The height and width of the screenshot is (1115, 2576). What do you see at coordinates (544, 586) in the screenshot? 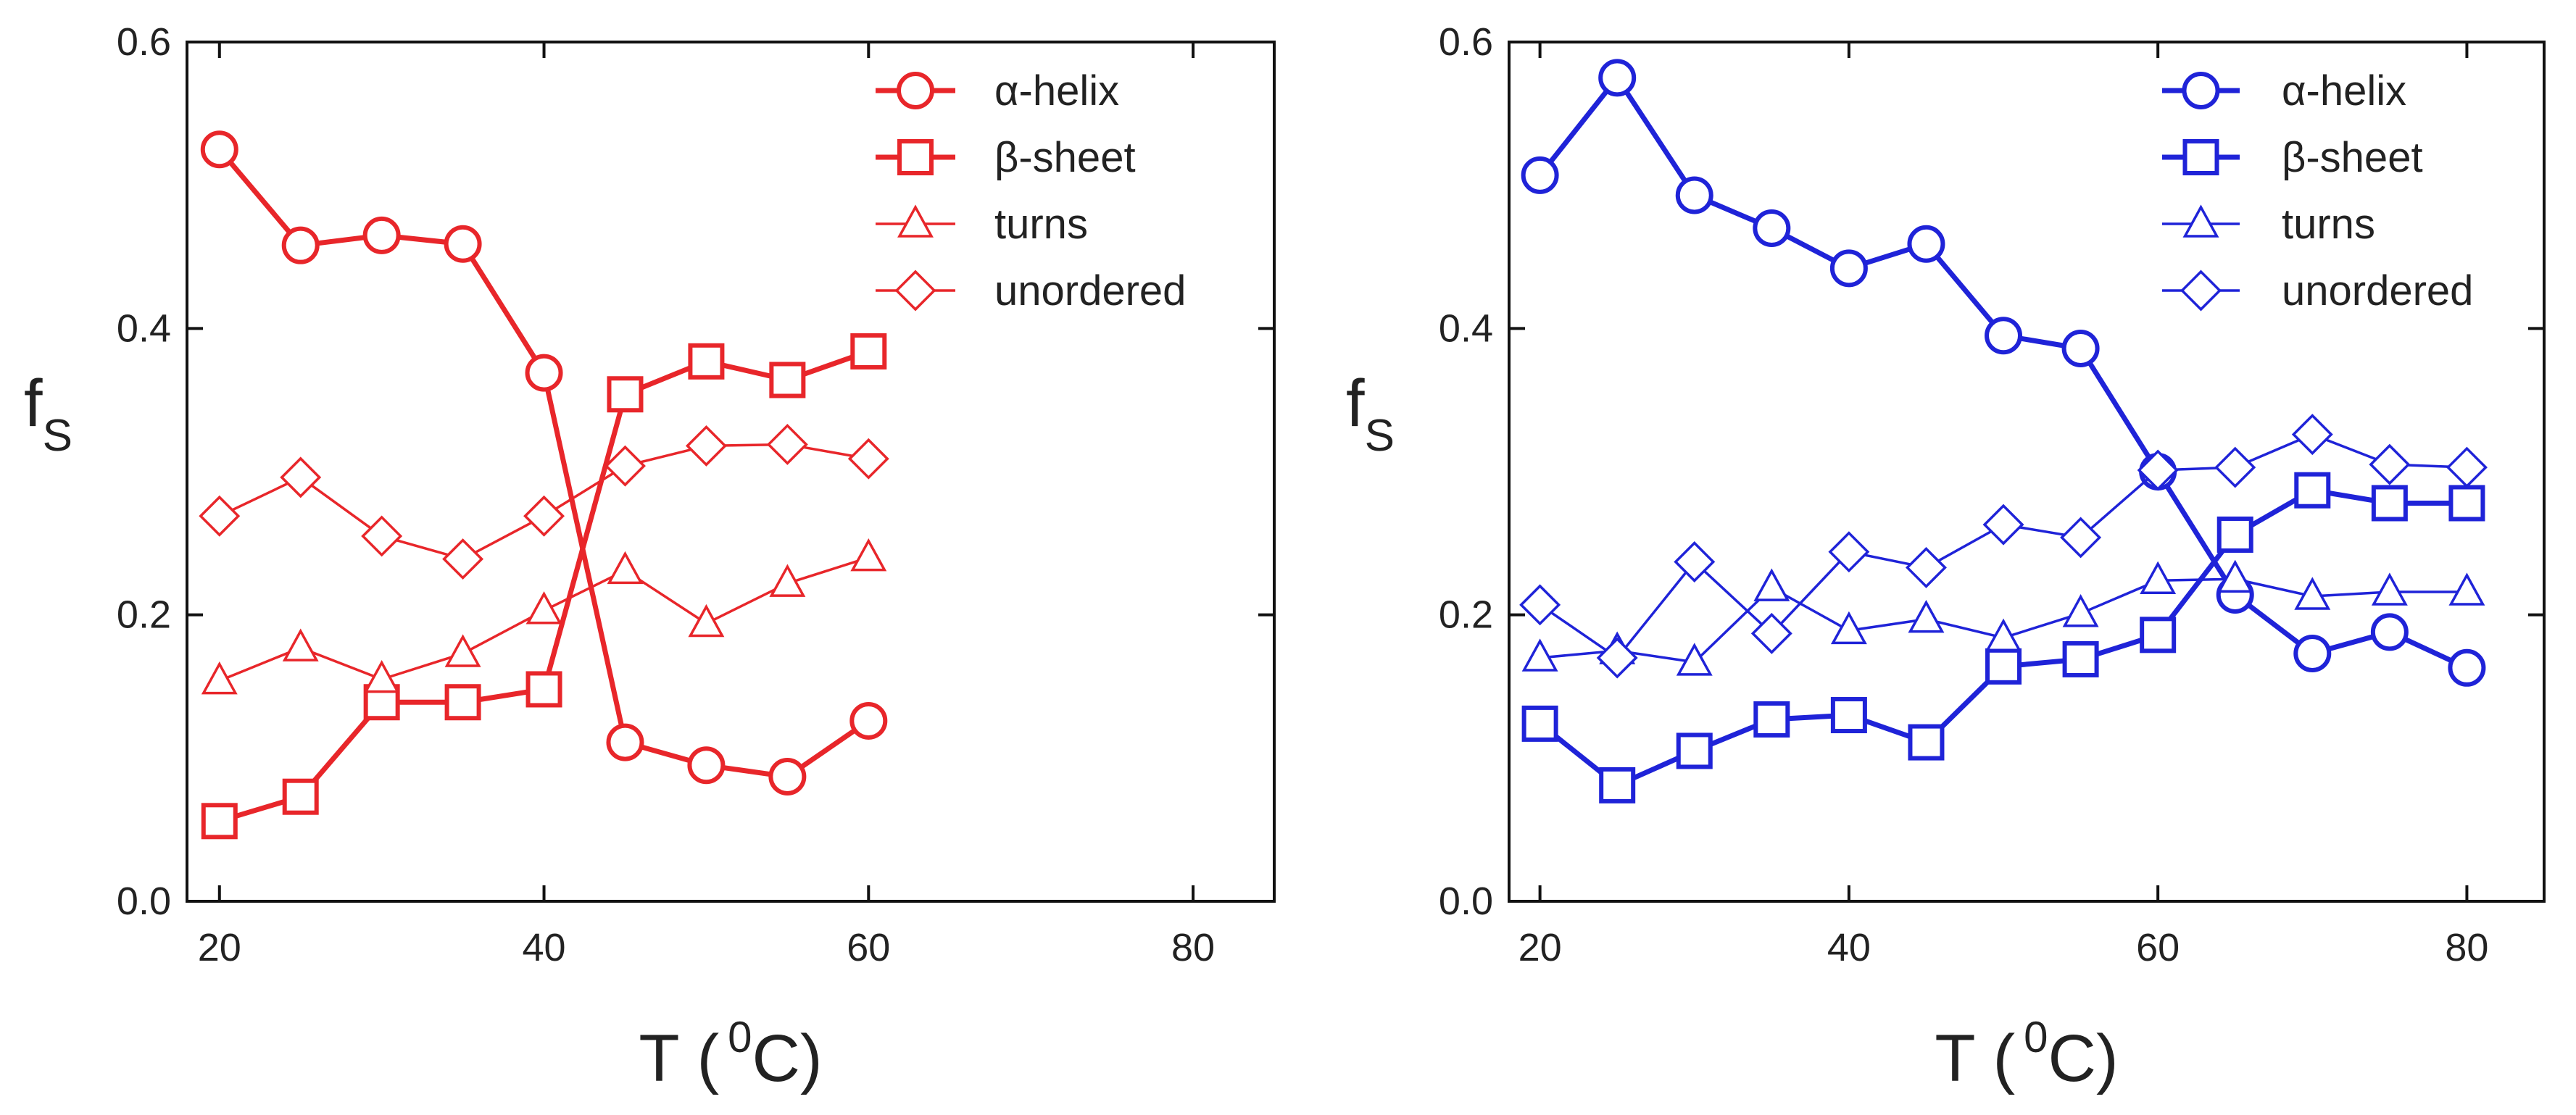
I see `series-line` at bounding box center [544, 586].